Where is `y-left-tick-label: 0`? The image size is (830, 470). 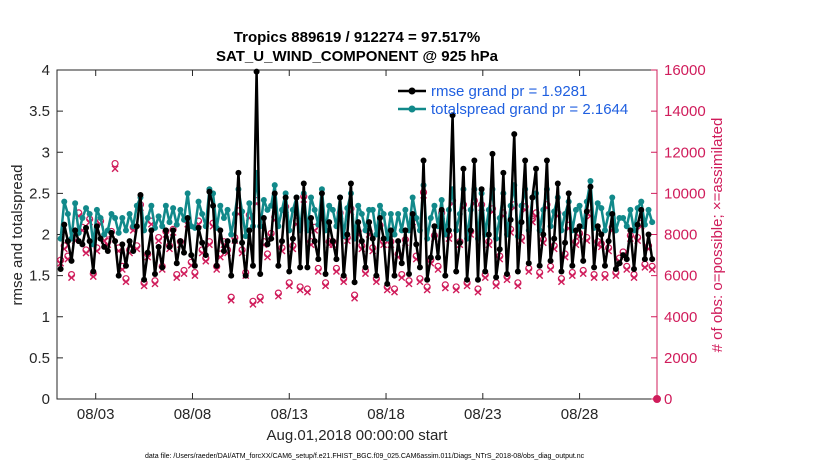
y-left-tick-label: 0 is located at coordinates (46, 399).